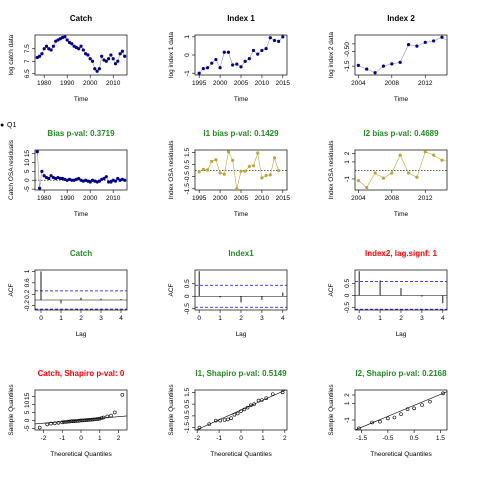 Image resolution: width=480 pixels, height=480 pixels. What do you see at coordinates (241, 198) in the screenshot?
I see `x-tick-label: 2005` at bounding box center [241, 198].